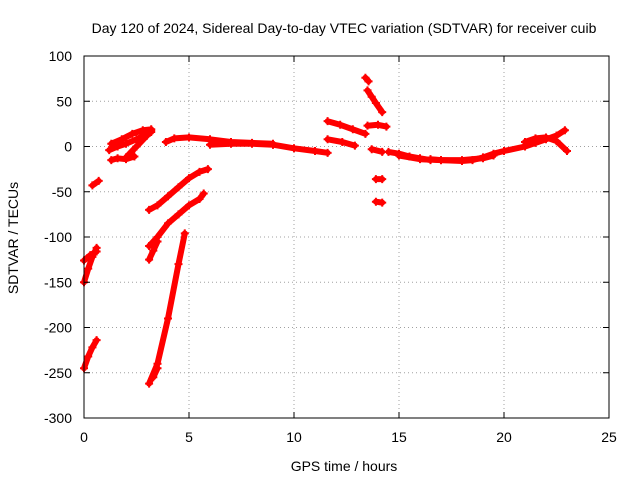 This screenshot has height=480, width=640. Describe the element at coordinates (68, 147) in the screenshot. I see `y-tick-label: 0` at that location.